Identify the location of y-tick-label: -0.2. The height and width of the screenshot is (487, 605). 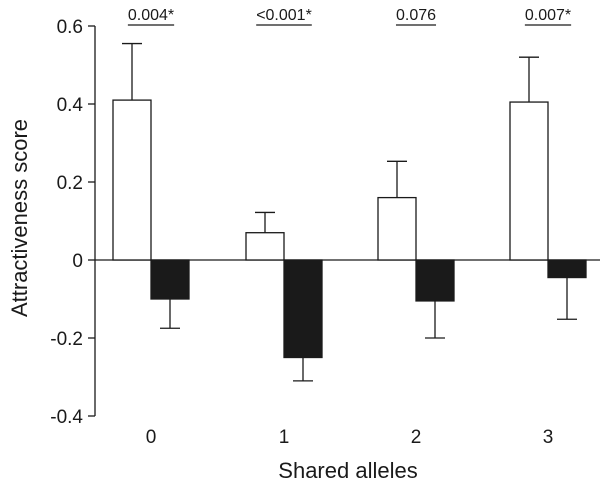
(66, 339).